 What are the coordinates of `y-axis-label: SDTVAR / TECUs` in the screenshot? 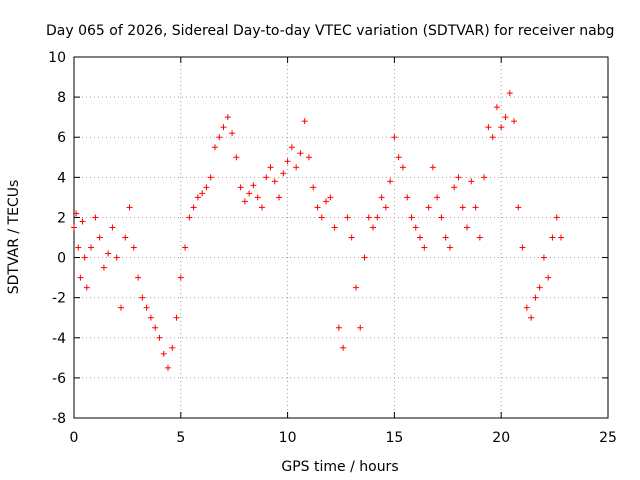 It's located at (14, 237).